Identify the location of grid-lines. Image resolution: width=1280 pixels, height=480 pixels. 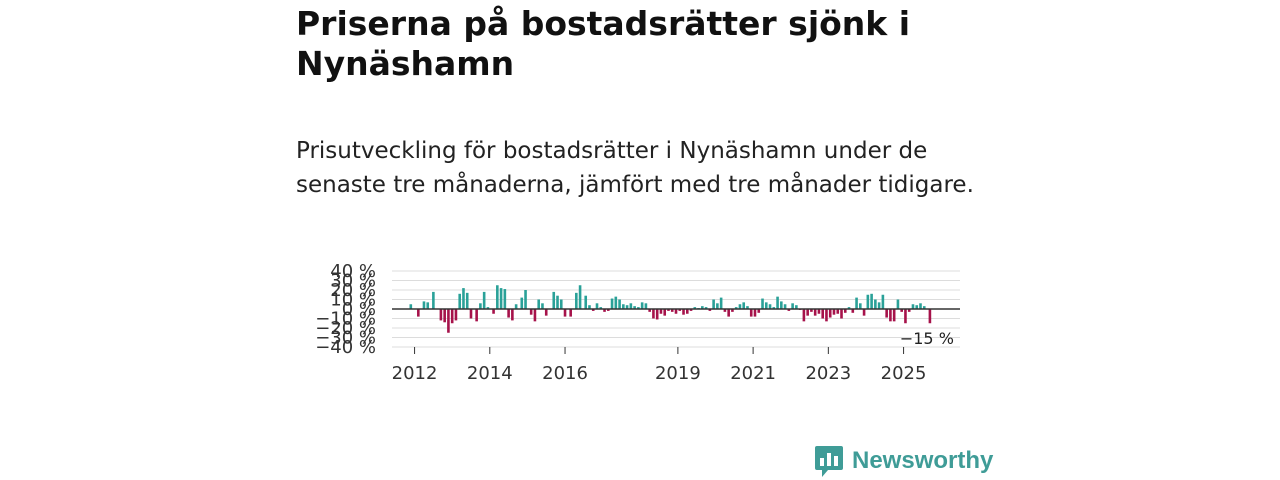
(676, 309).